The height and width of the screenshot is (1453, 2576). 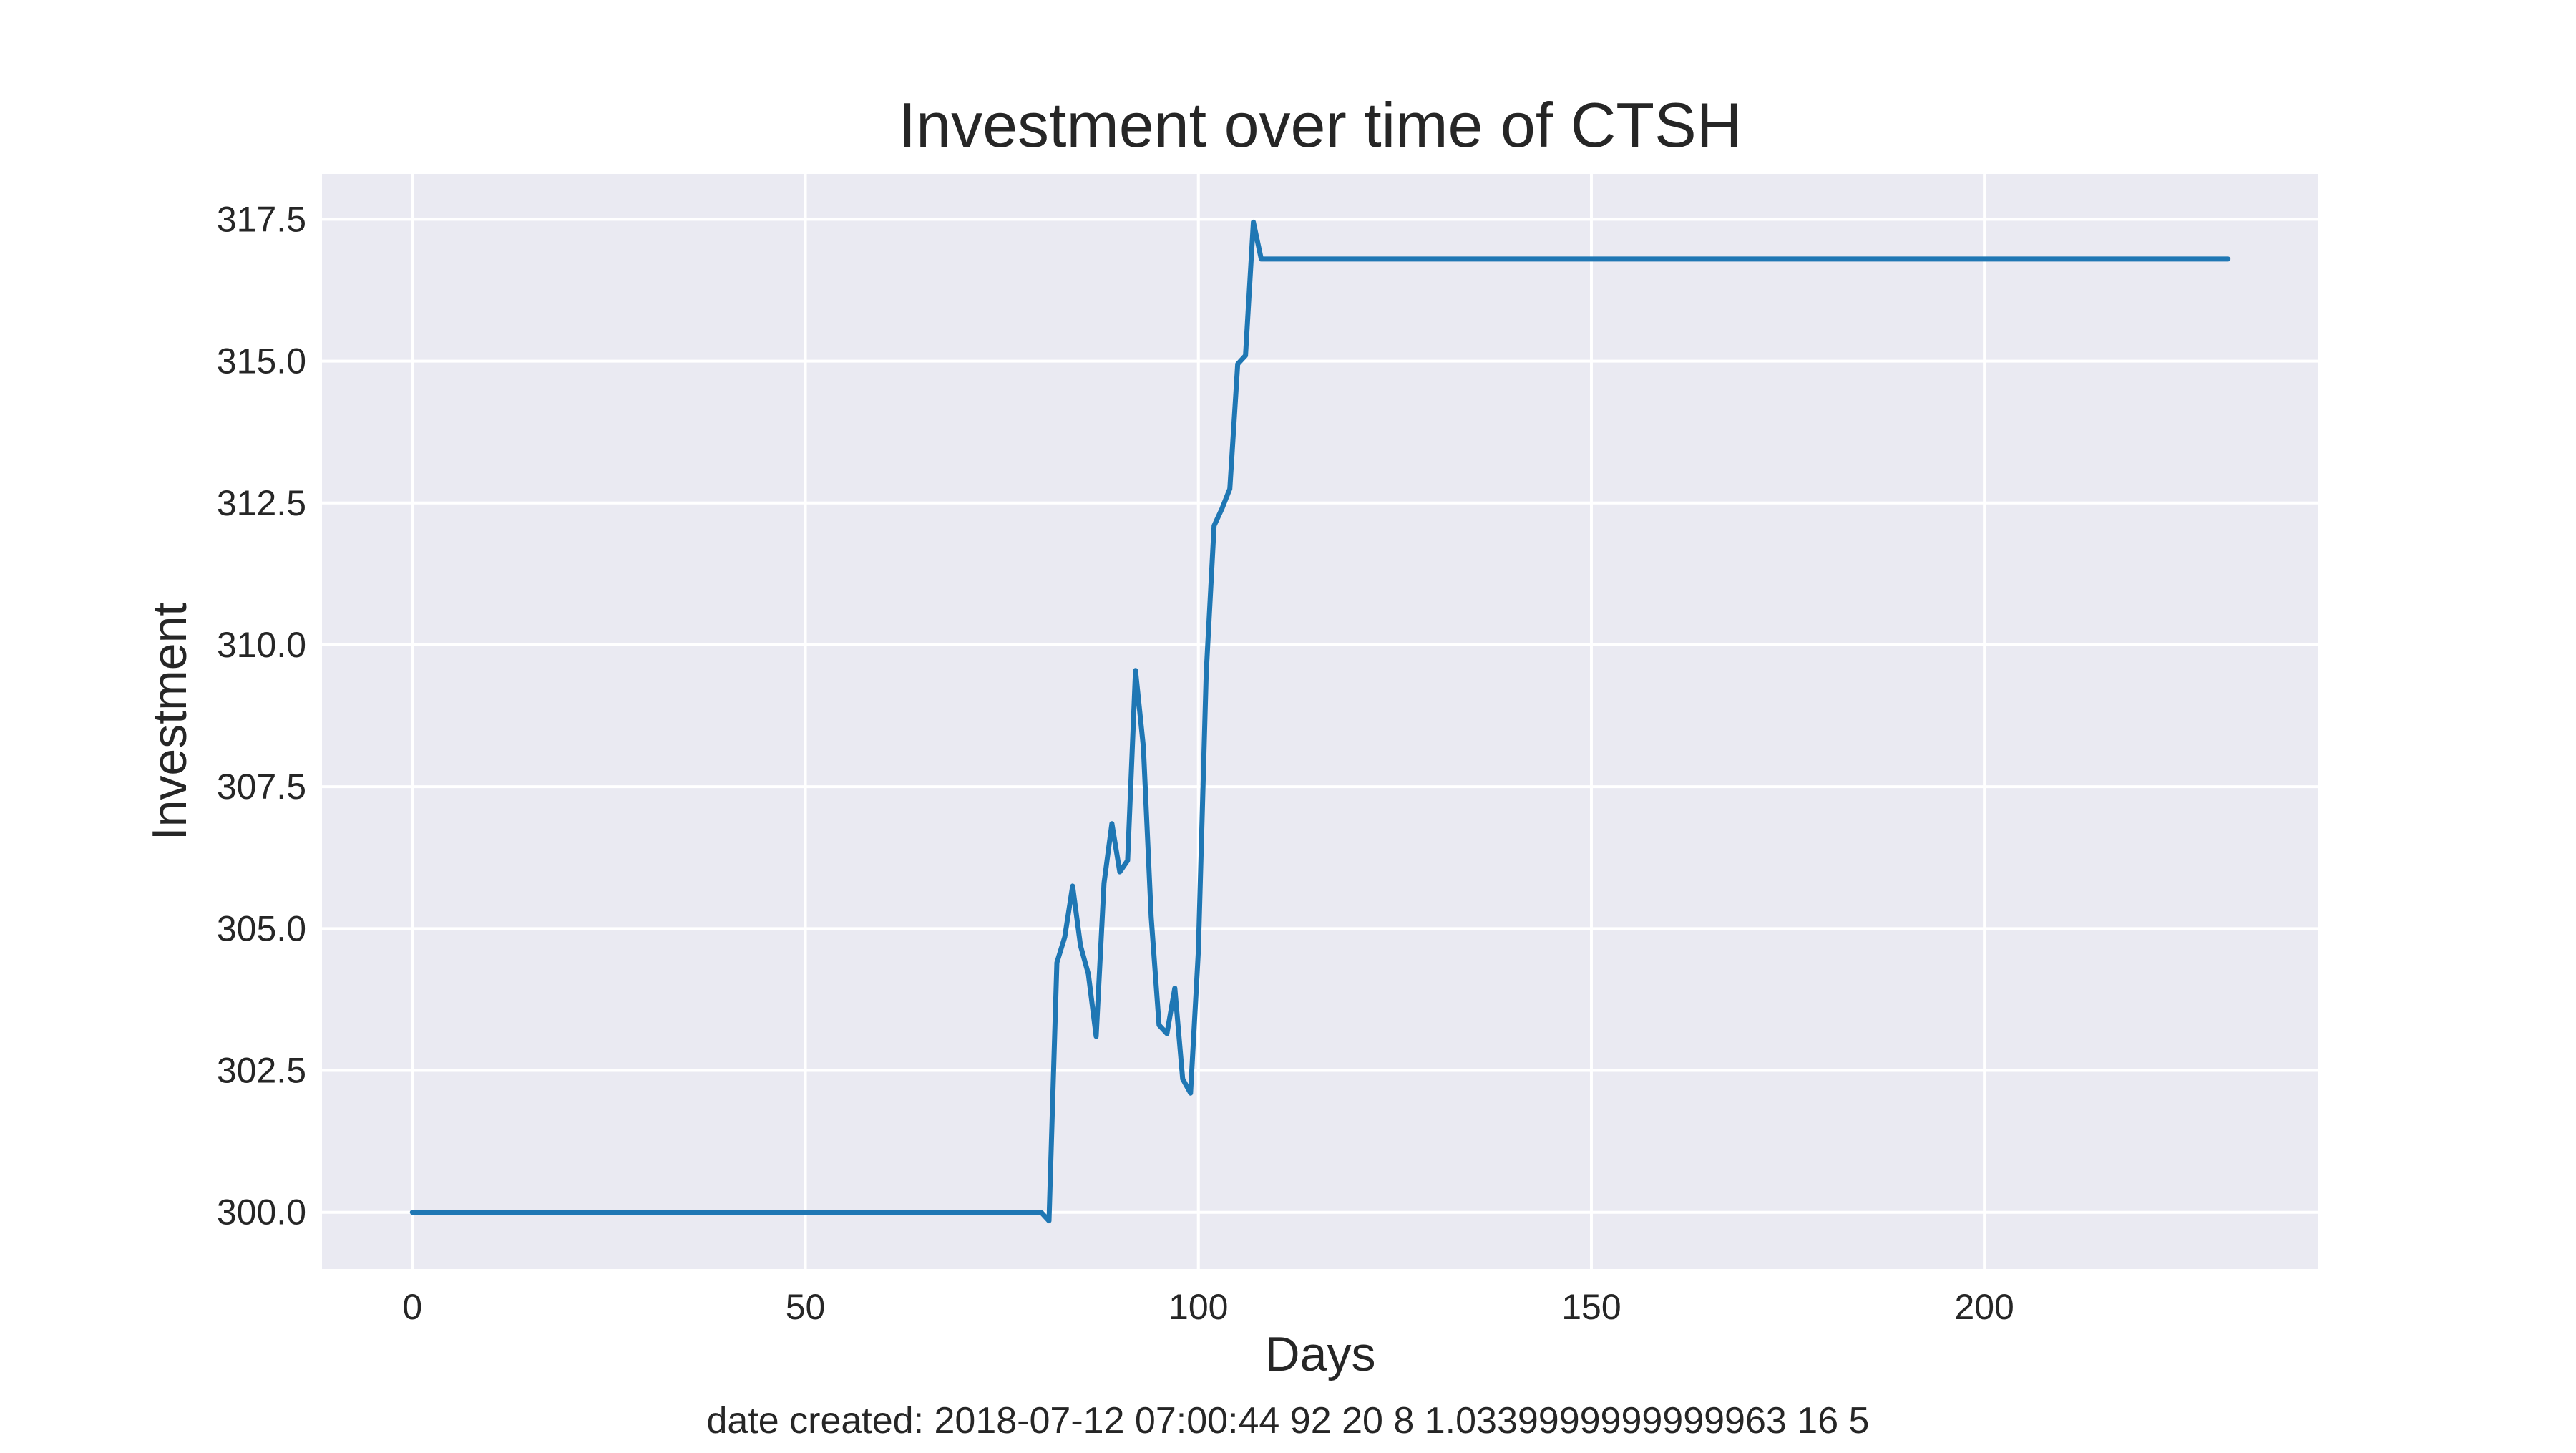 I want to click on x-tick-label: 200, so click(x=1984, y=1307).